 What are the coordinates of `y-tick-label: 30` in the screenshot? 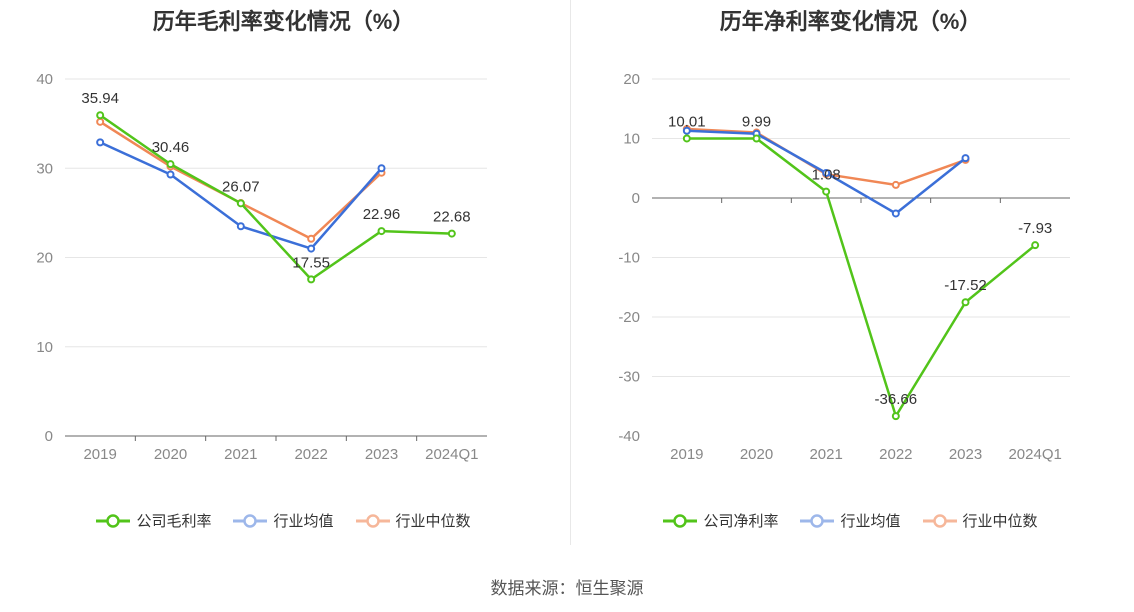 It's located at (44, 168).